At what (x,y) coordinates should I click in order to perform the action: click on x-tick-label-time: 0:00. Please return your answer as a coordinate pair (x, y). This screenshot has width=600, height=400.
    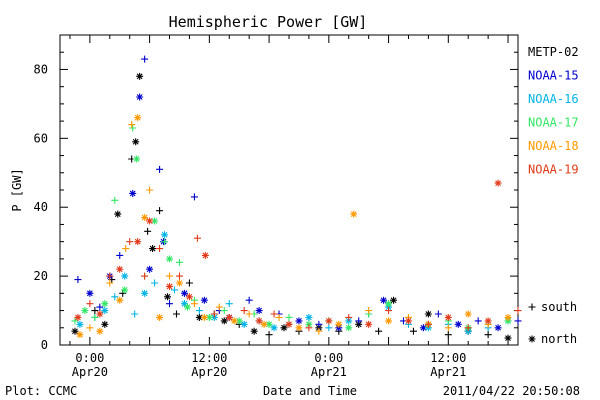
    Looking at the image, I should click on (328, 358).